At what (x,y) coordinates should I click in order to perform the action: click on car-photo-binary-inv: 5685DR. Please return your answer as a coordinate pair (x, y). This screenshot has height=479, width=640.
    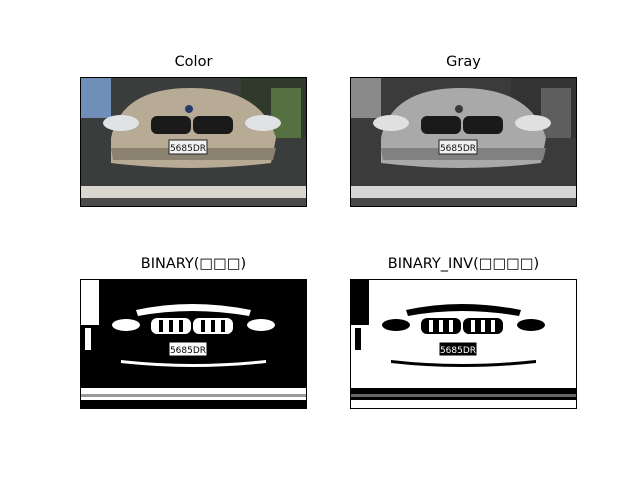
    Looking at the image, I should click on (463, 344).